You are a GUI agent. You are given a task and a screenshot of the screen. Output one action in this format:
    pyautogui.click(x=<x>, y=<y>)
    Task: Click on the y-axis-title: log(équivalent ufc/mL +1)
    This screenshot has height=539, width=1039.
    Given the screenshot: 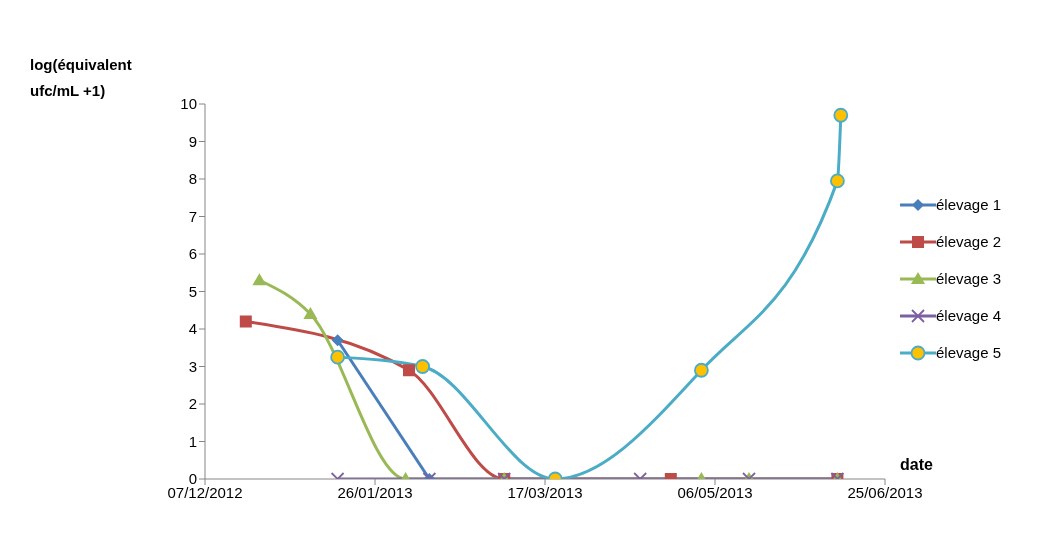 What is the action you would take?
    pyautogui.click(x=81, y=78)
    